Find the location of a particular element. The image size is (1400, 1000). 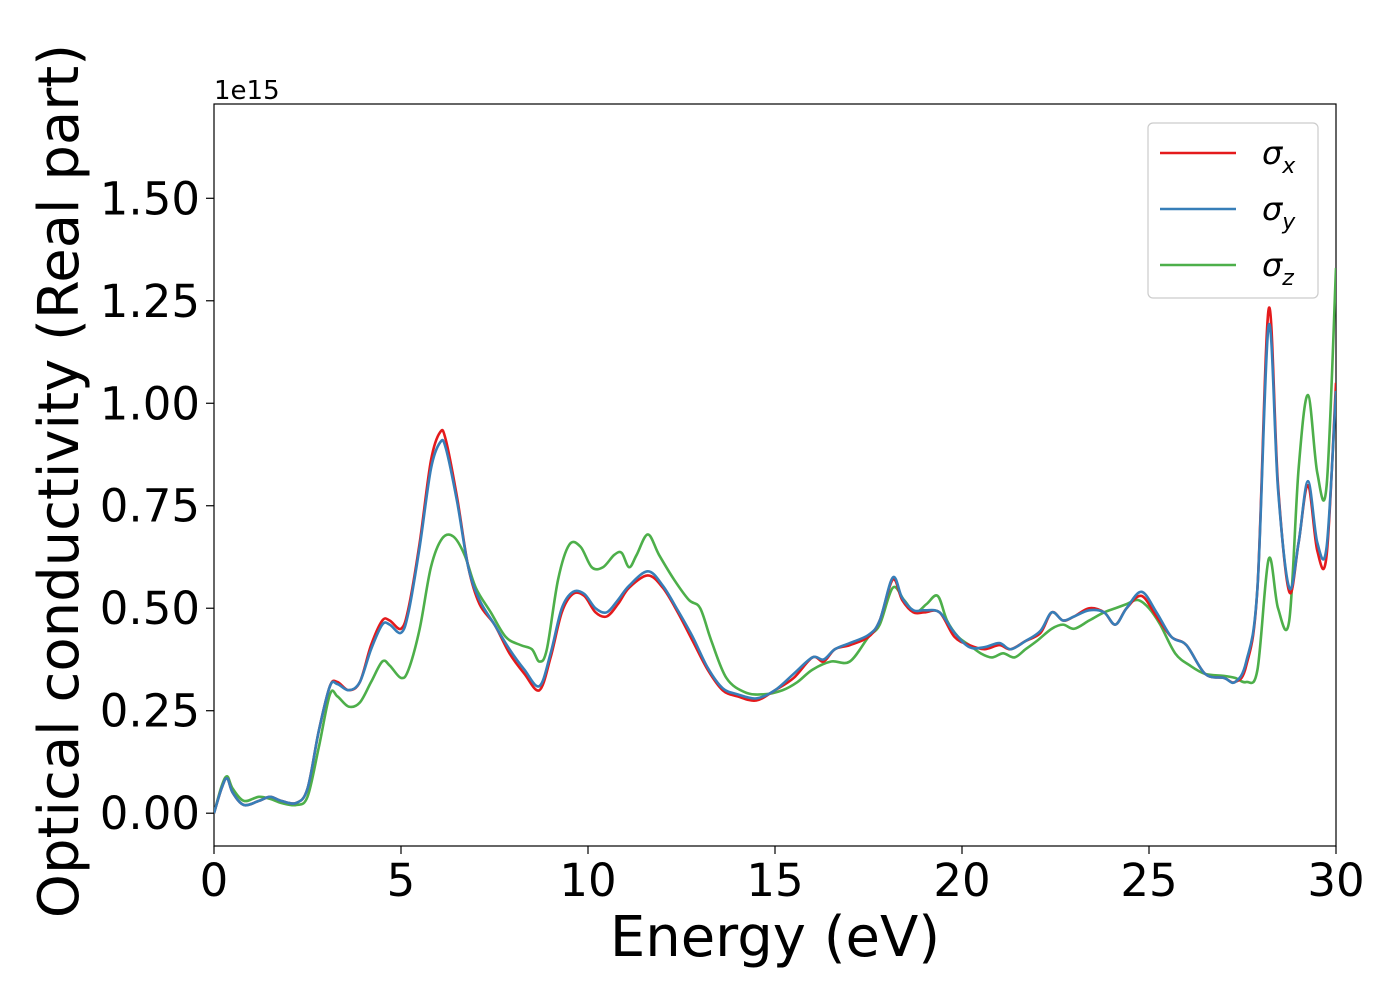

y-axis-title: Optical conductivity (Real part) is located at coordinates (59, 481).